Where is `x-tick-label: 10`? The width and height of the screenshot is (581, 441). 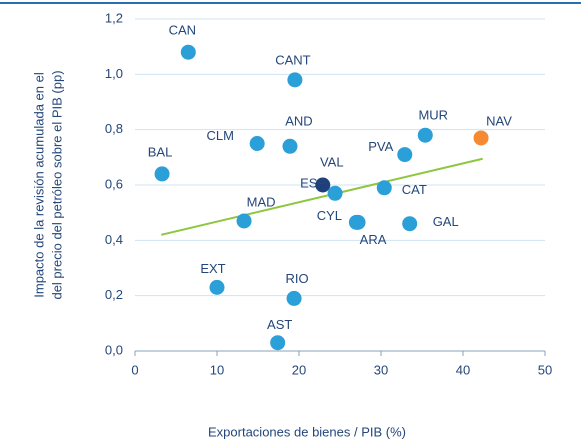 x-tick-label: 10 is located at coordinates (217, 369).